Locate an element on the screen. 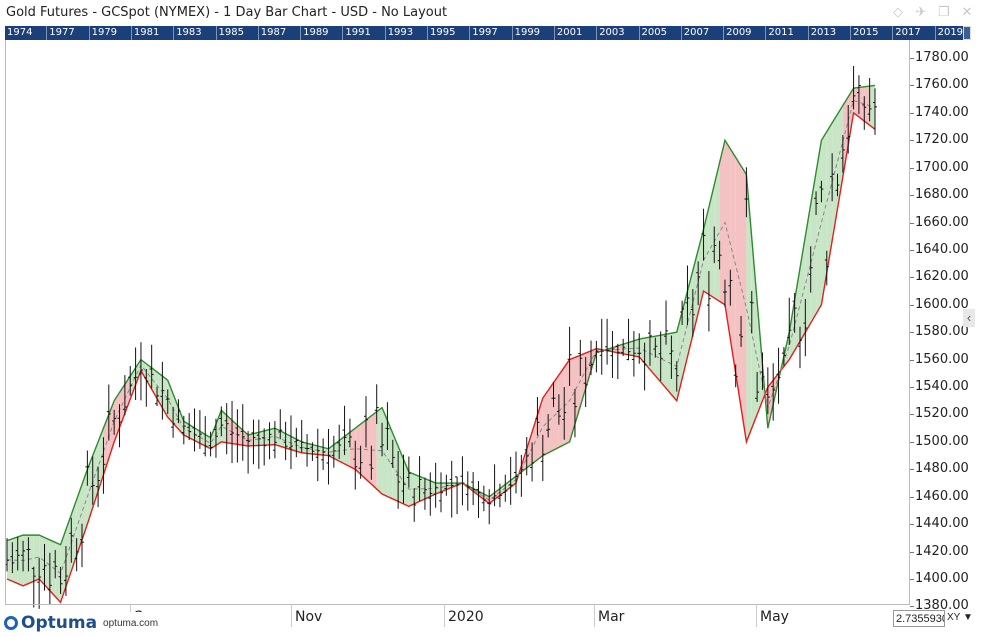  side-panel-toggle: ‹ is located at coordinates (969, 318).